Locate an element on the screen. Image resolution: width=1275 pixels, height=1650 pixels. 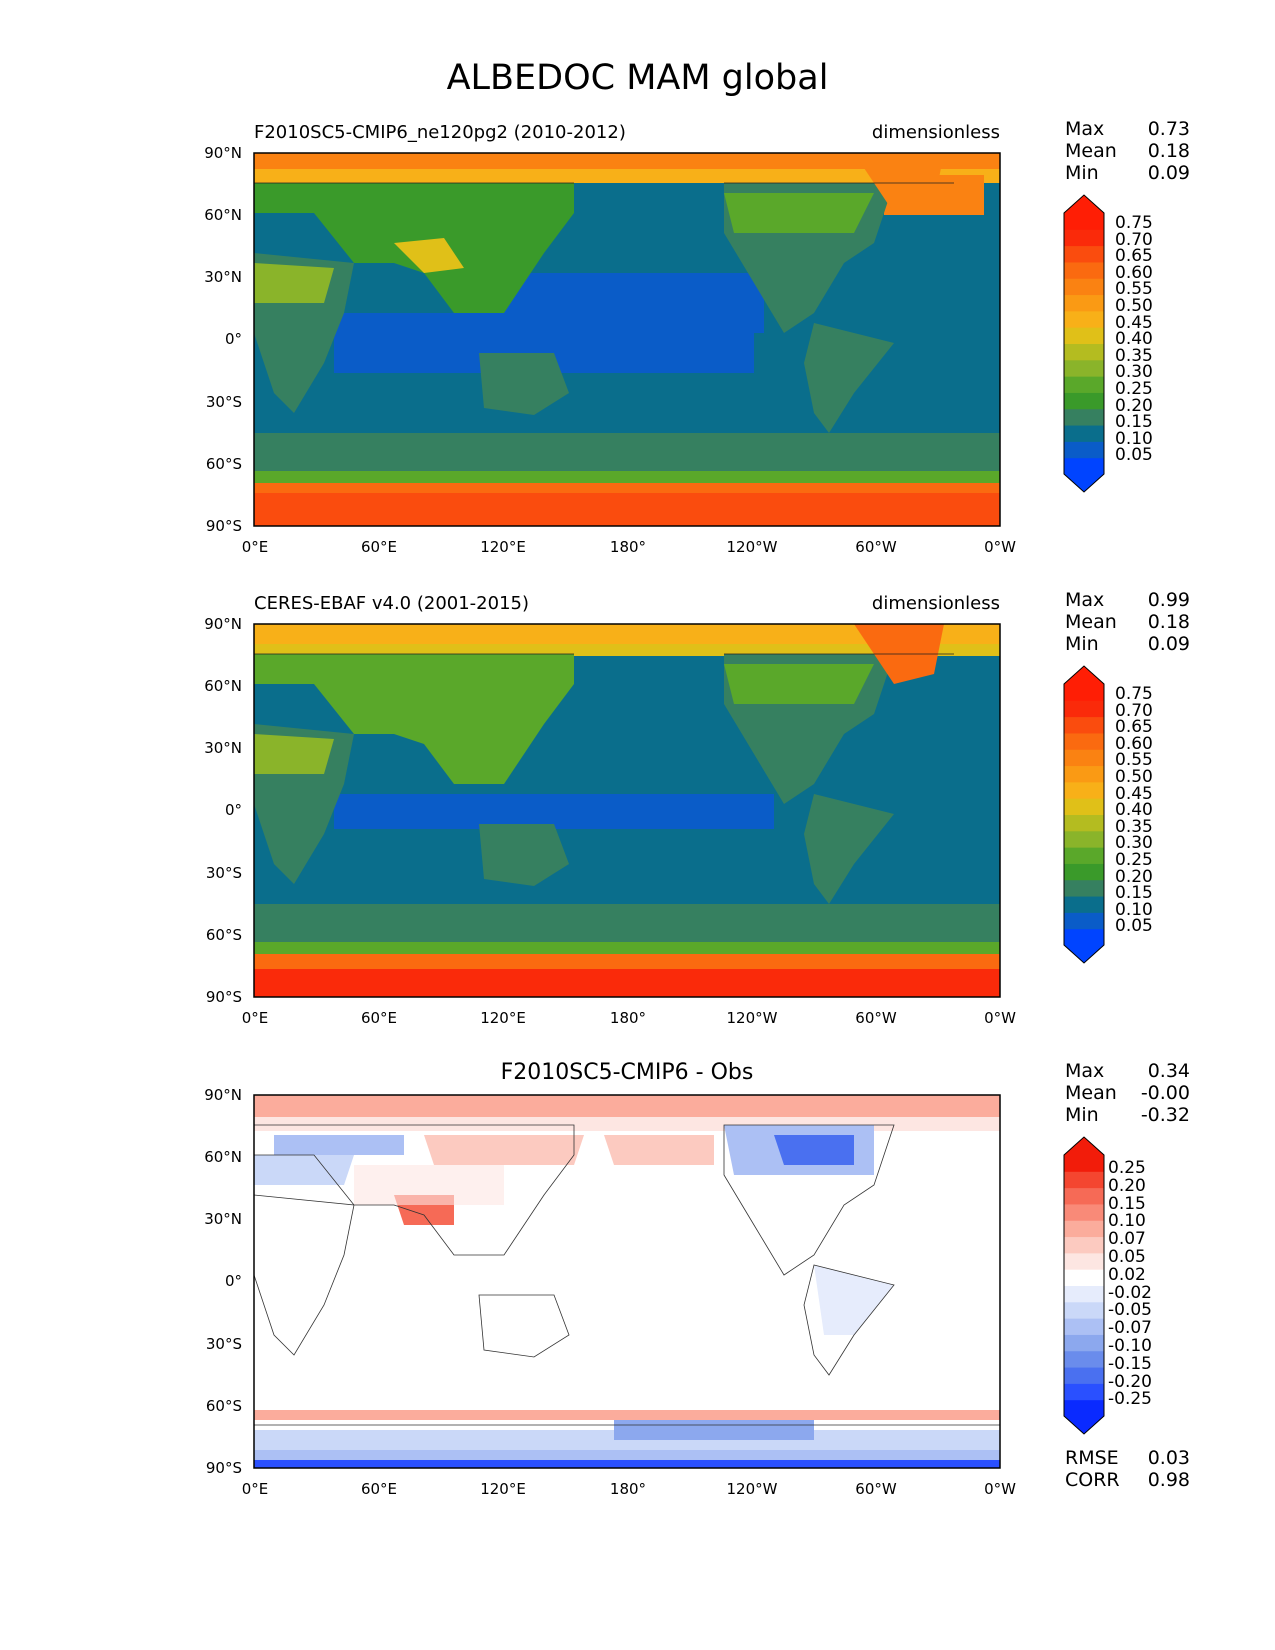
panel2-lat-label: 0° is located at coordinates (233, 810).